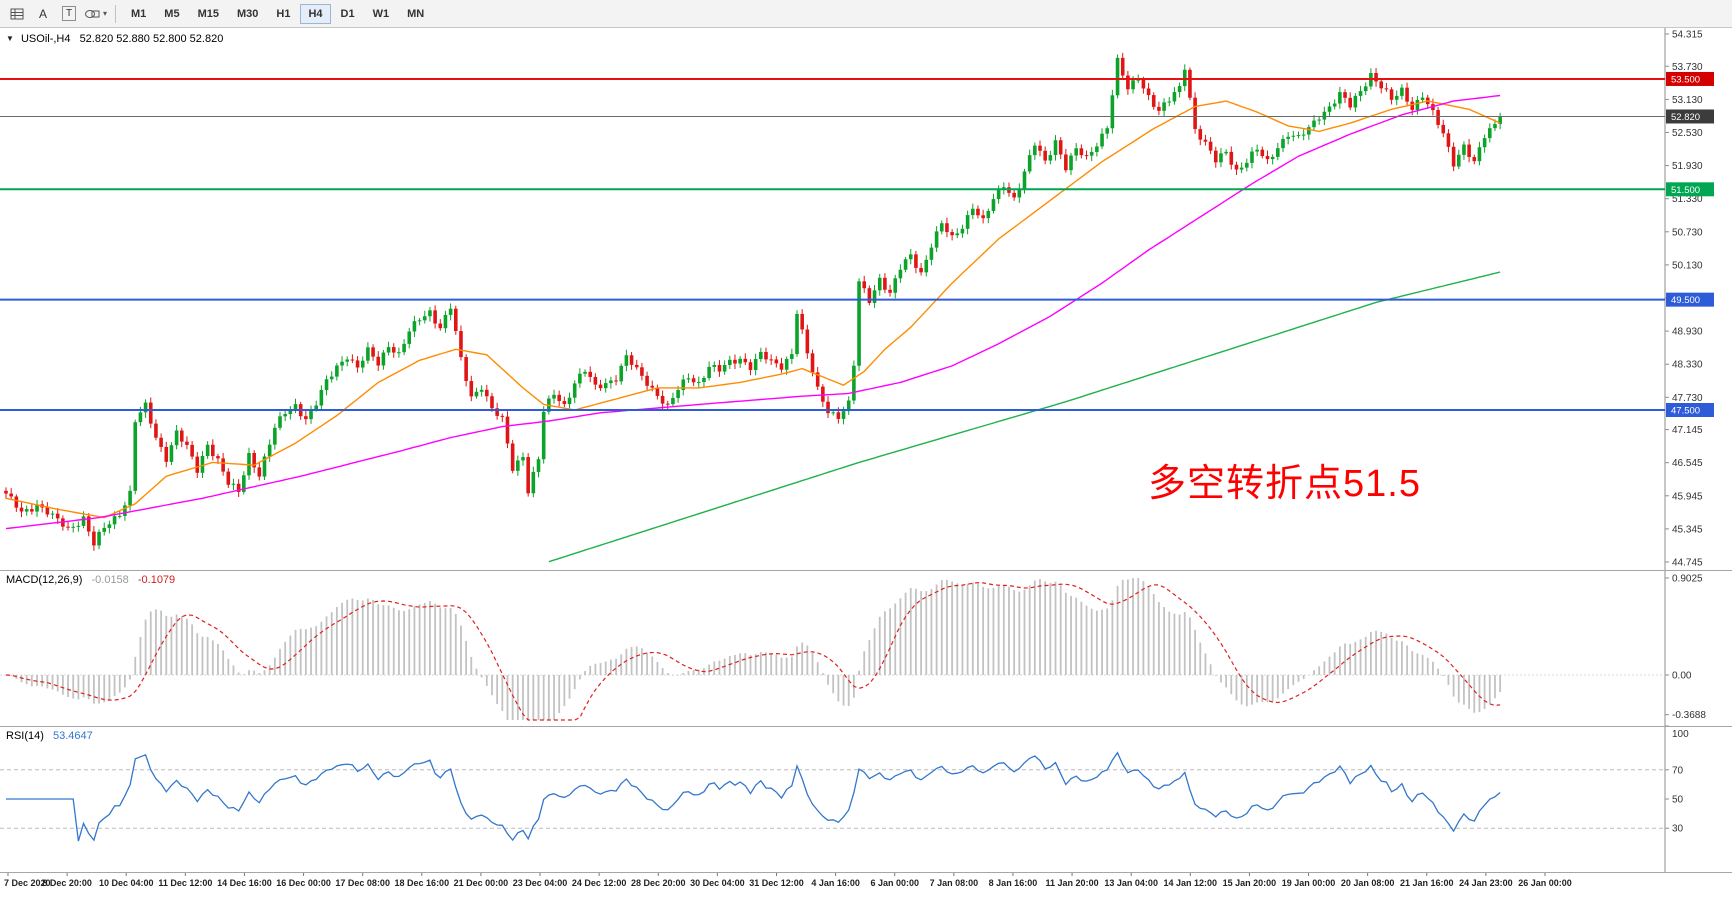 This screenshot has width=1732, height=897. What do you see at coordinates (1685, 190) in the screenshot?
I see `svg-text: 51.500` at bounding box center [1685, 190].